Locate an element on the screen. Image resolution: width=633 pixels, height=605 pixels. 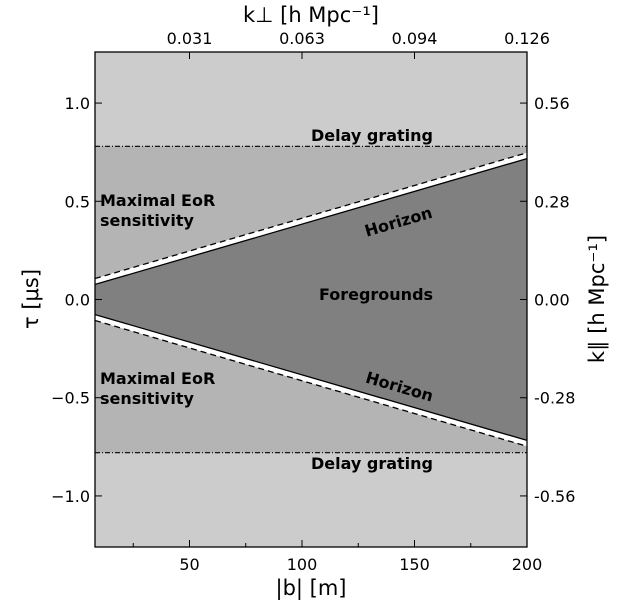
horizon-buffer-line-upper is located at coordinates (311, 216).